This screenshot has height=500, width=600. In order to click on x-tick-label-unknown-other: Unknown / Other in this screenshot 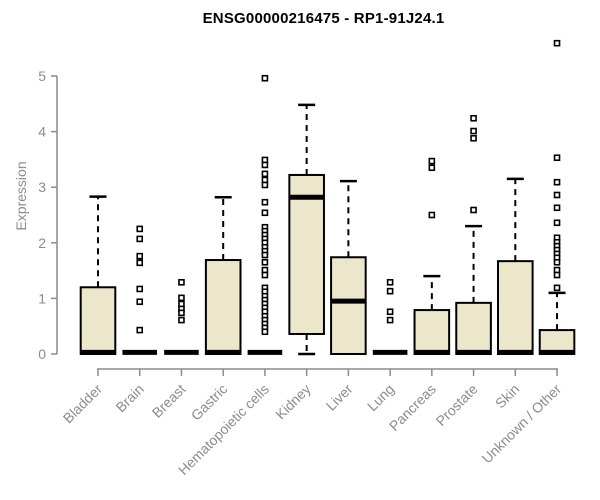, I will do `click(522, 424)`.